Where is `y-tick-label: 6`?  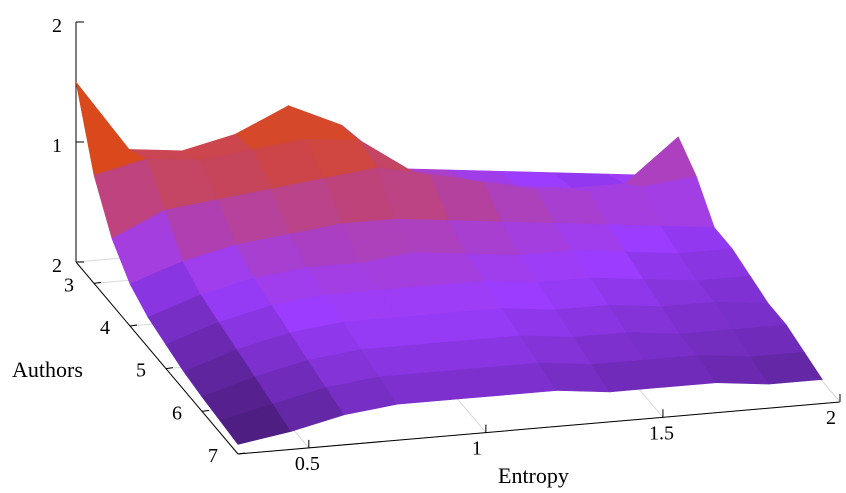
y-tick-label: 6 is located at coordinates (177, 413).